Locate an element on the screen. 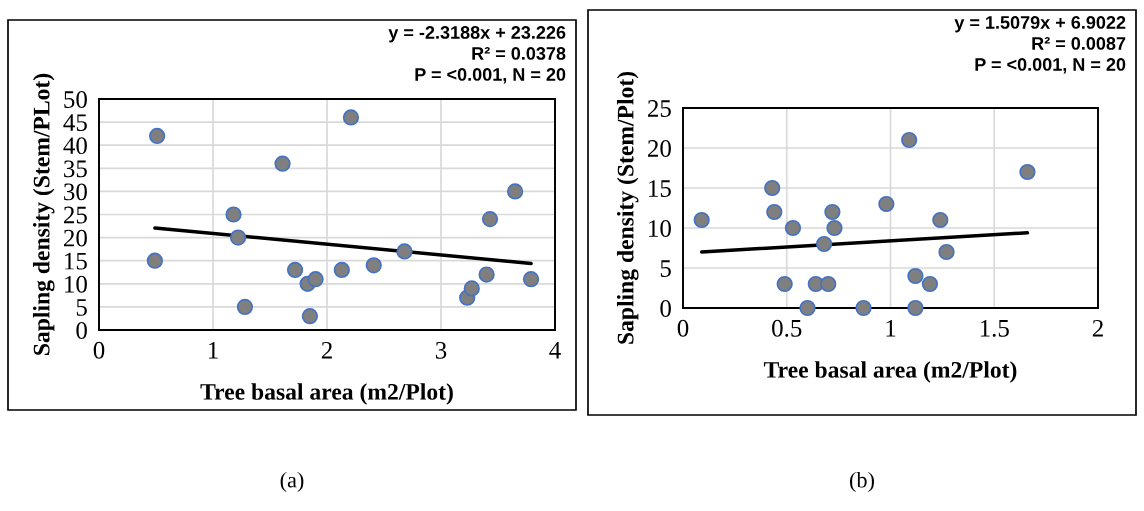 The image size is (1144, 511). text: R² = 0.0378 is located at coordinates (519, 53).